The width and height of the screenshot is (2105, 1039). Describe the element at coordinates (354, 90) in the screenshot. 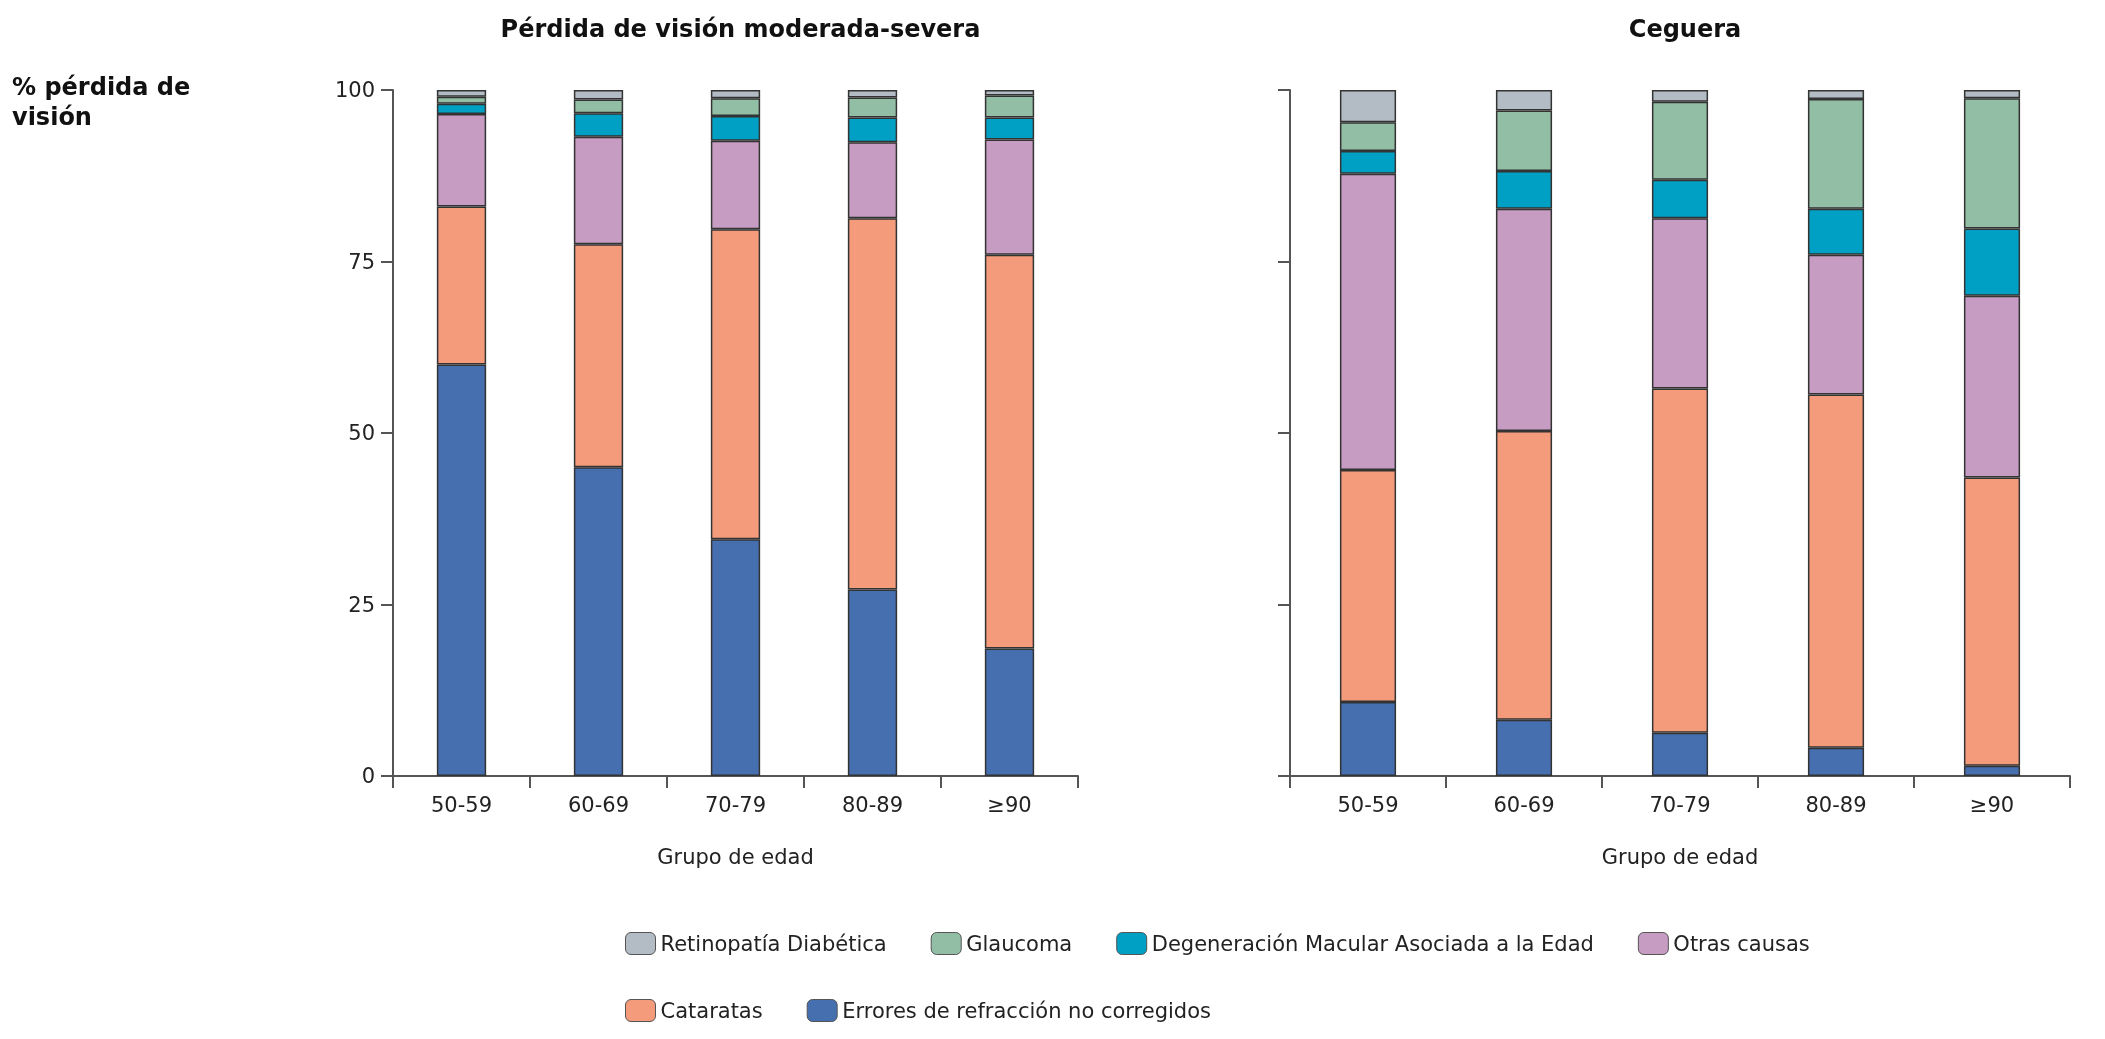

I see `y-tick-label: 100` at that location.